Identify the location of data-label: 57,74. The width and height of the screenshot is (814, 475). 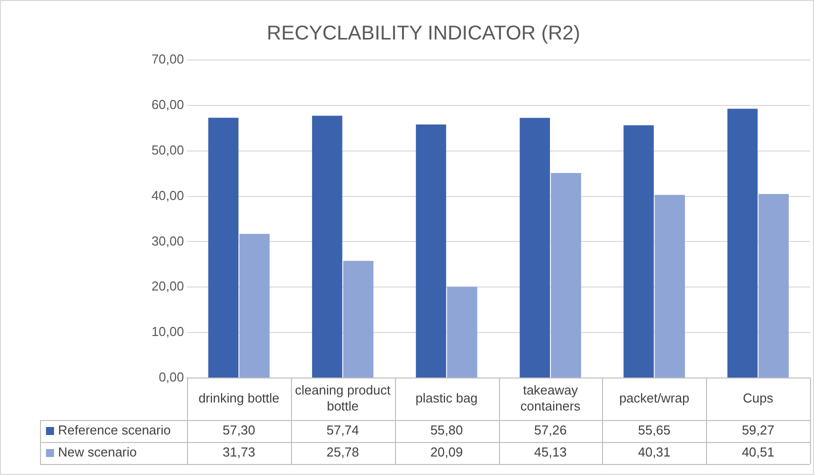
(343, 430).